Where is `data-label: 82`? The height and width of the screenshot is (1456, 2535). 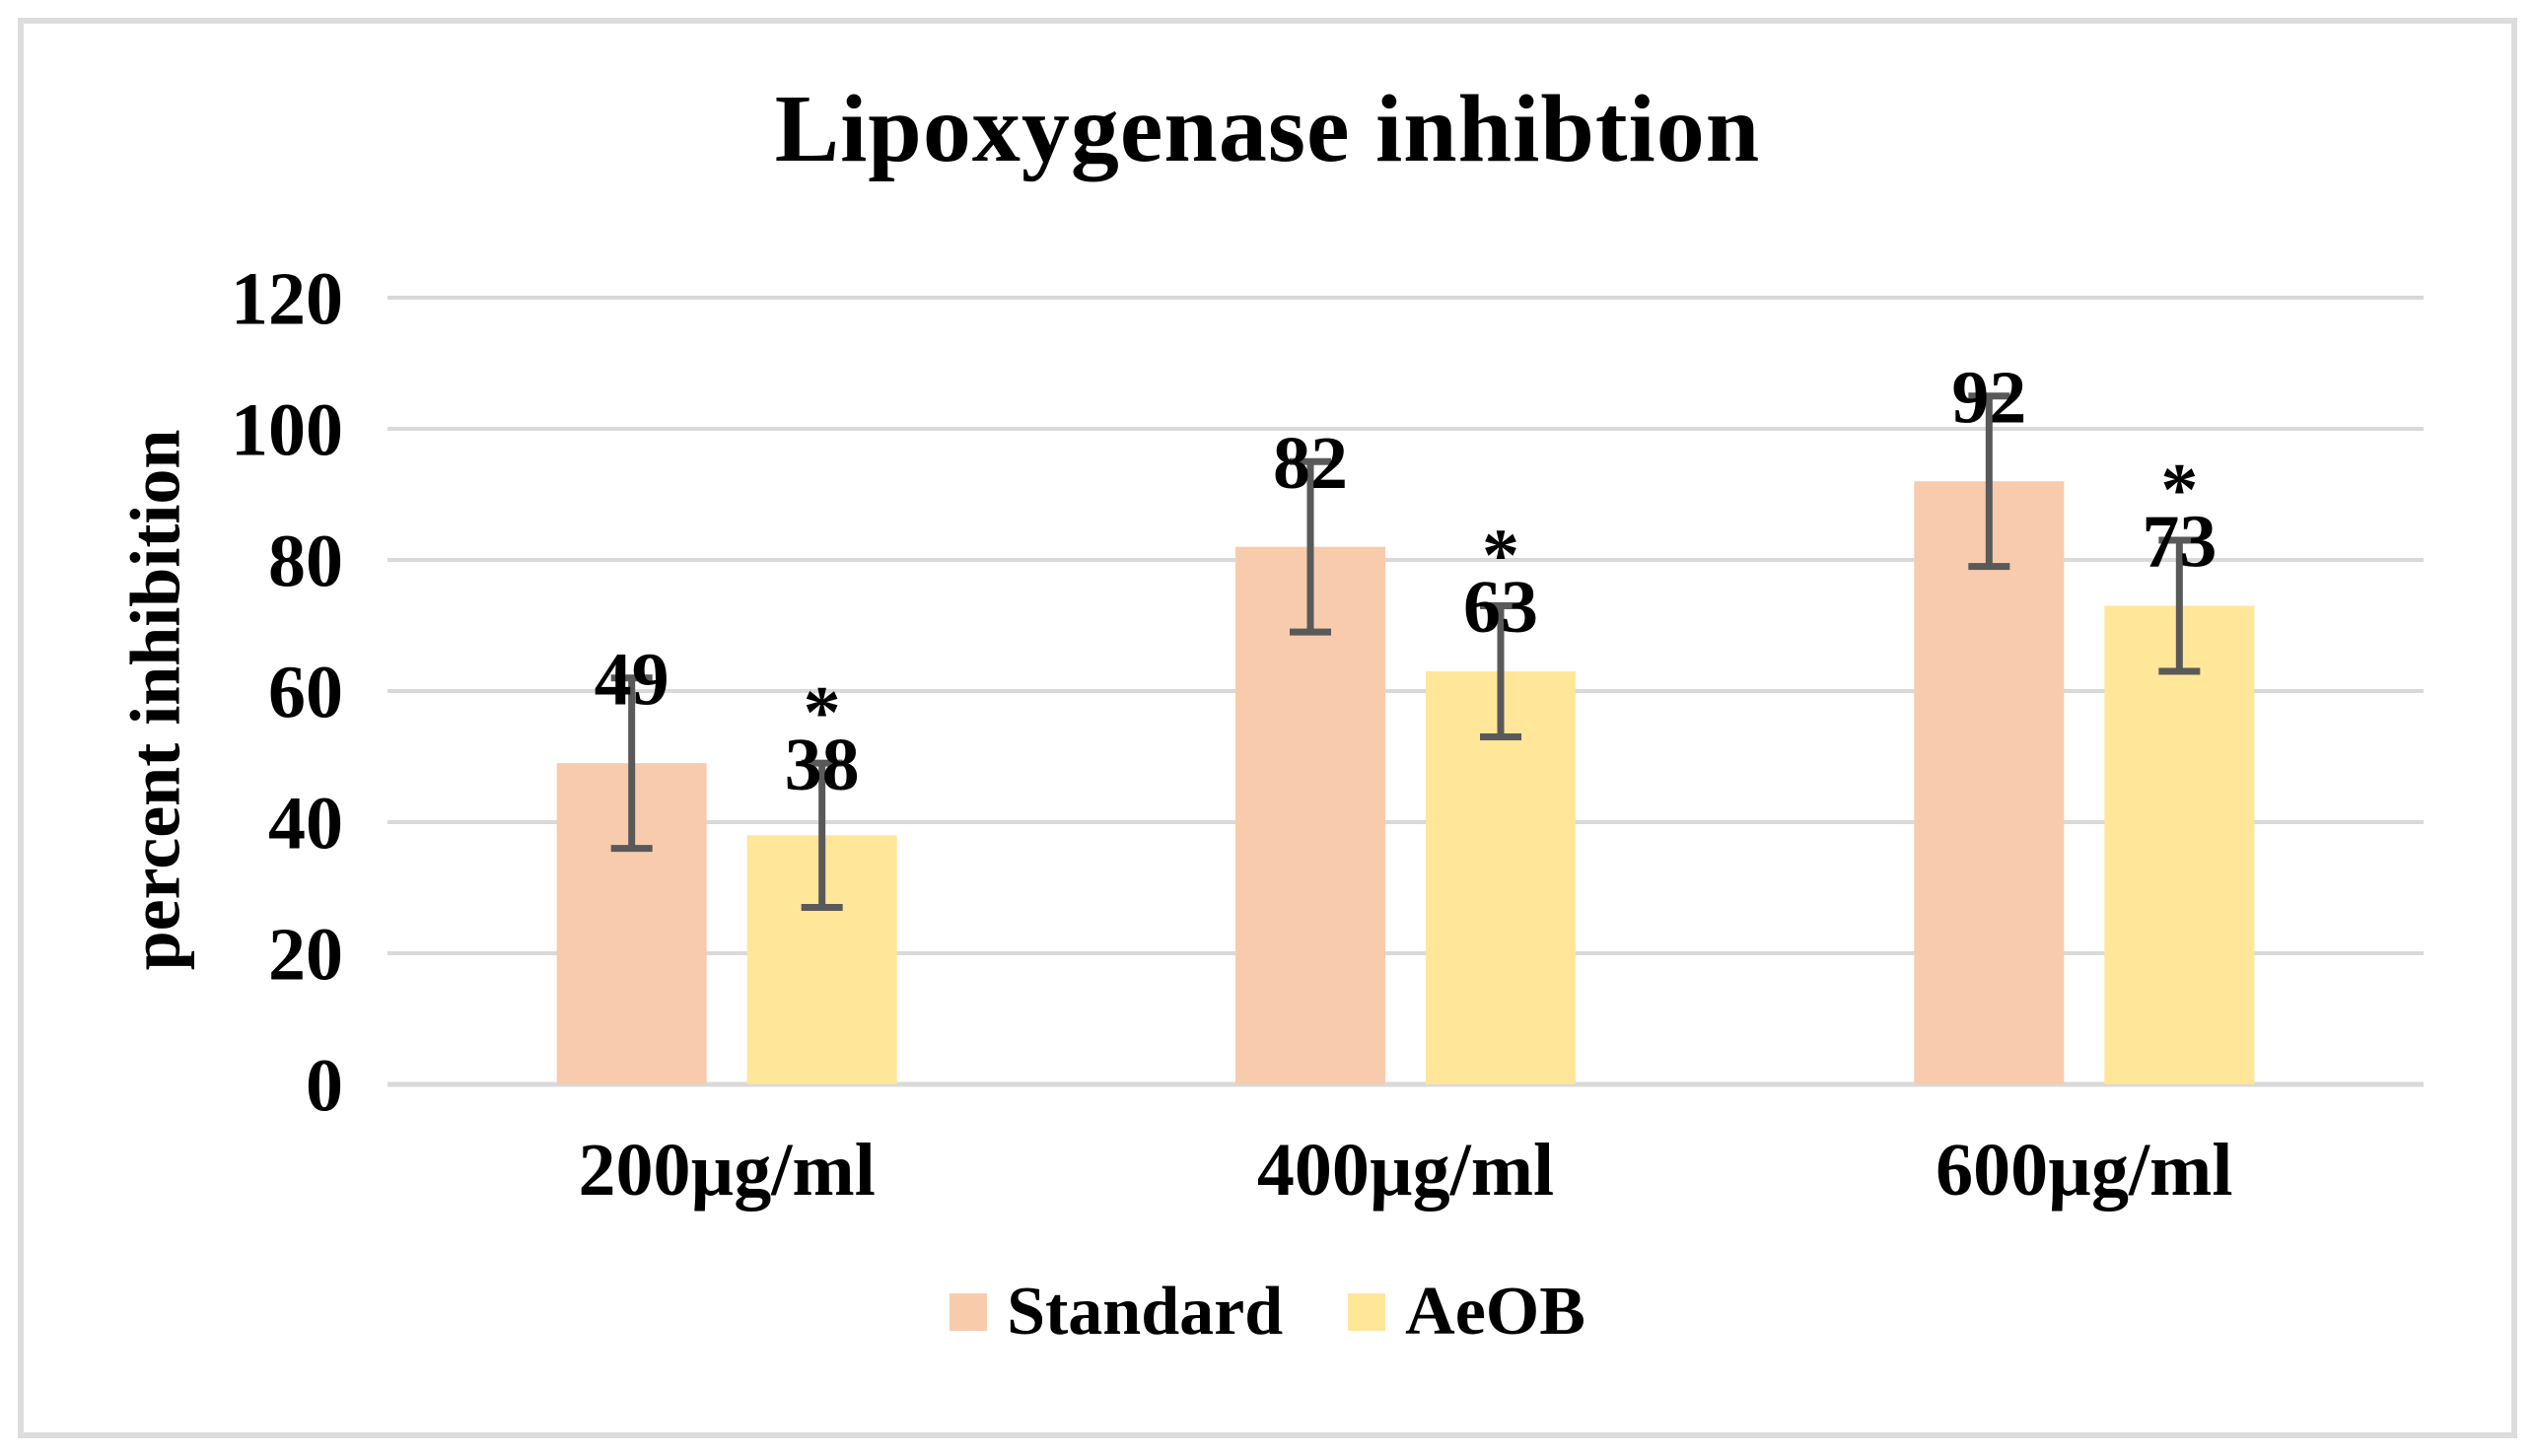
data-label: 82 is located at coordinates (1310, 463).